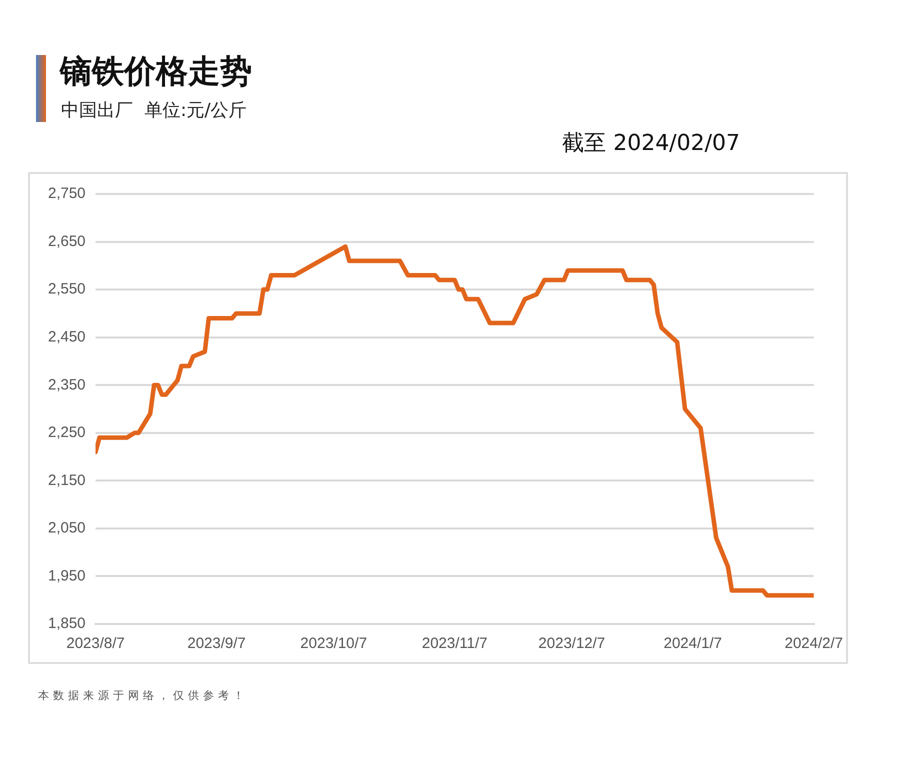  Describe the element at coordinates (67, 480) in the screenshot. I see `y-tick-label: 2,150` at that location.